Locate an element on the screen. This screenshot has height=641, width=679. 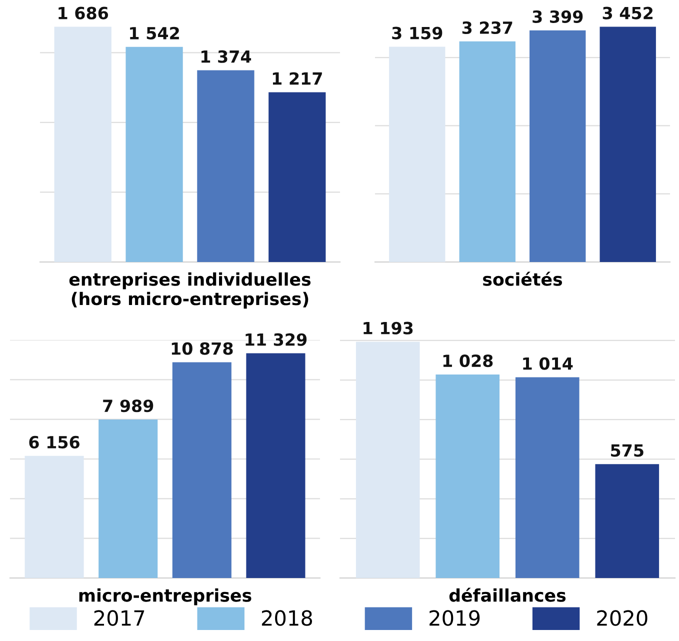
data-label: 3 237 is located at coordinates (487, 27).